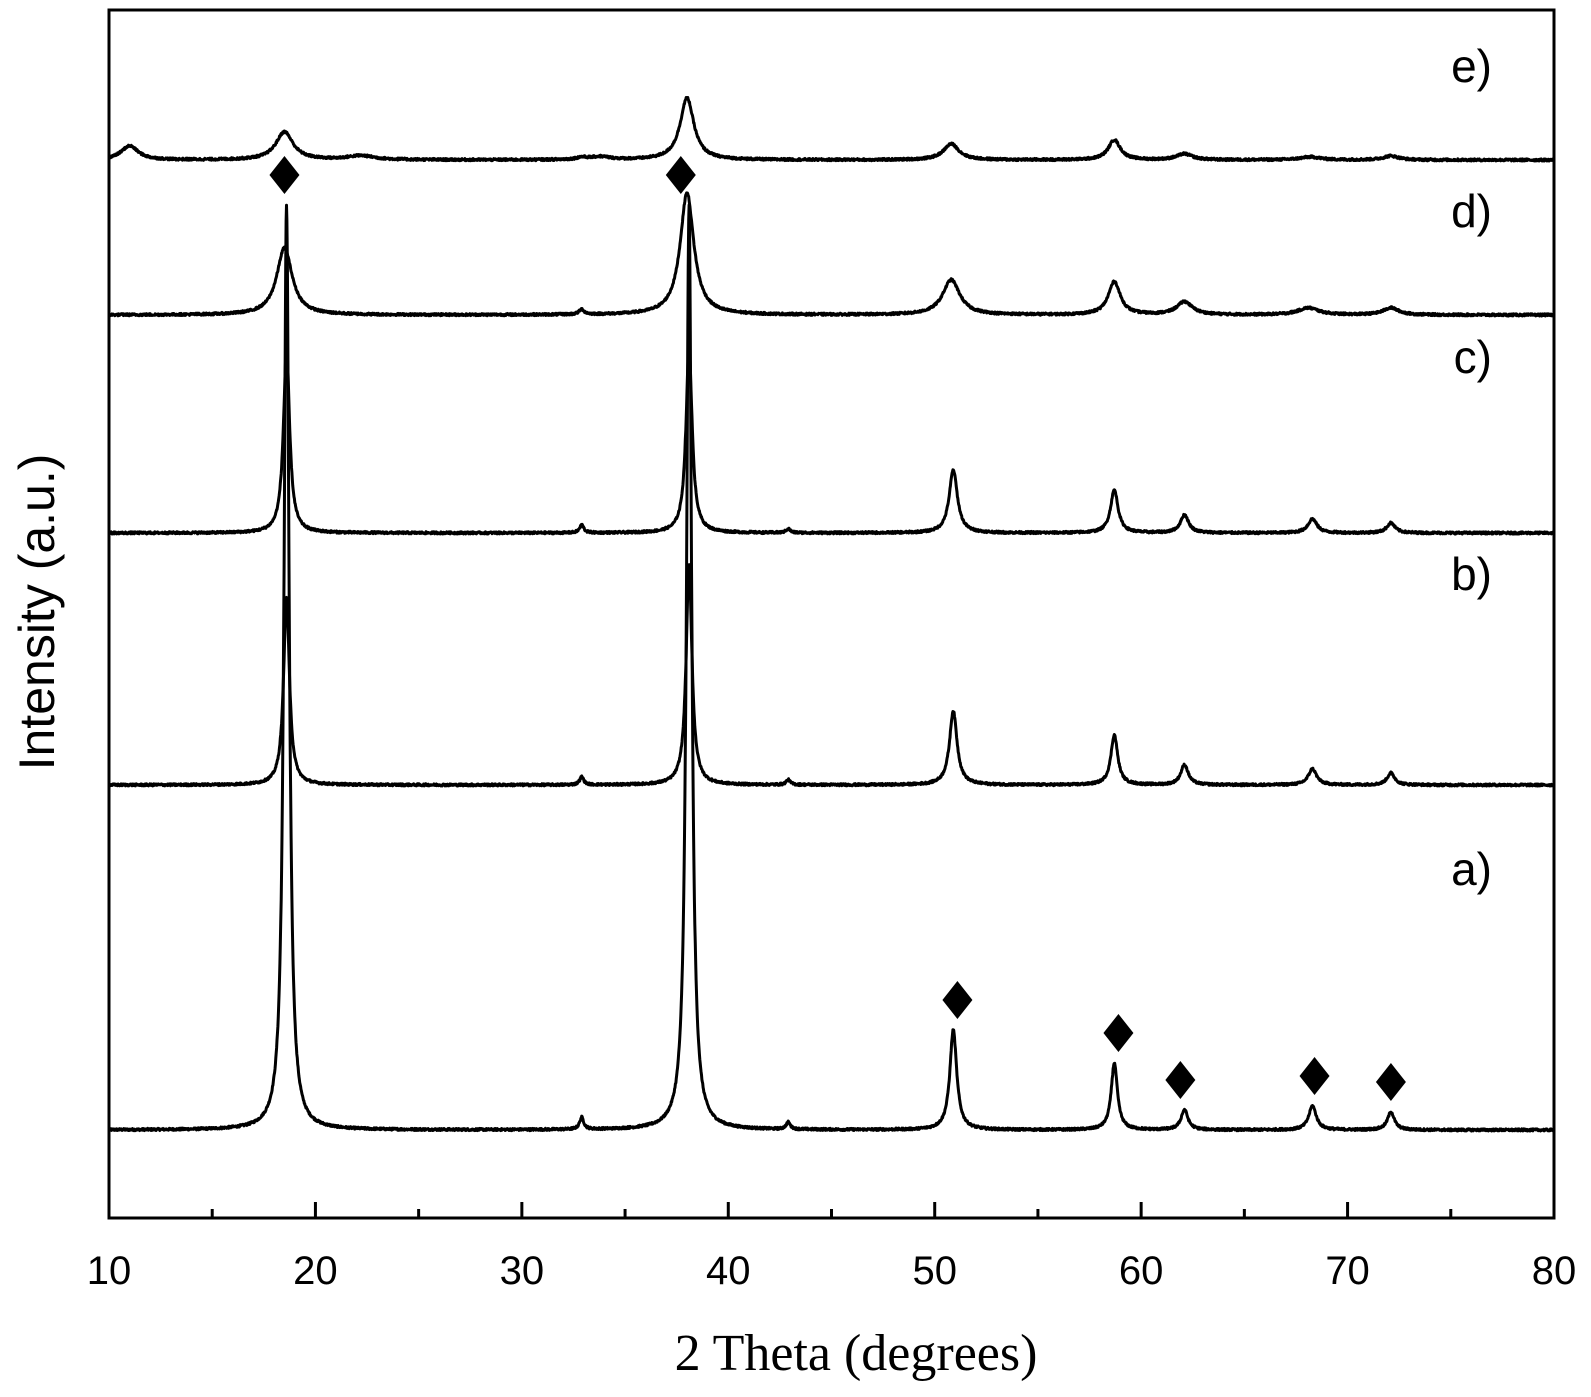 This screenshot has height=1397, width=1591. Describe the element at coordinates (728, 1271) in the screenshot. I see `x-tick-label: 40` at that location.